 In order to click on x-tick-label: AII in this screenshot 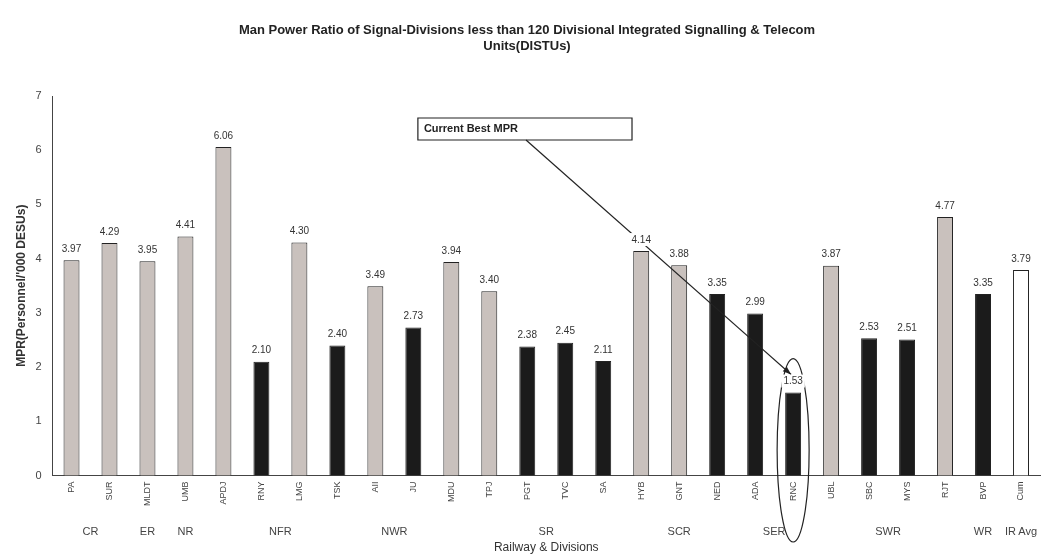, I will do `click(374, 487)`.